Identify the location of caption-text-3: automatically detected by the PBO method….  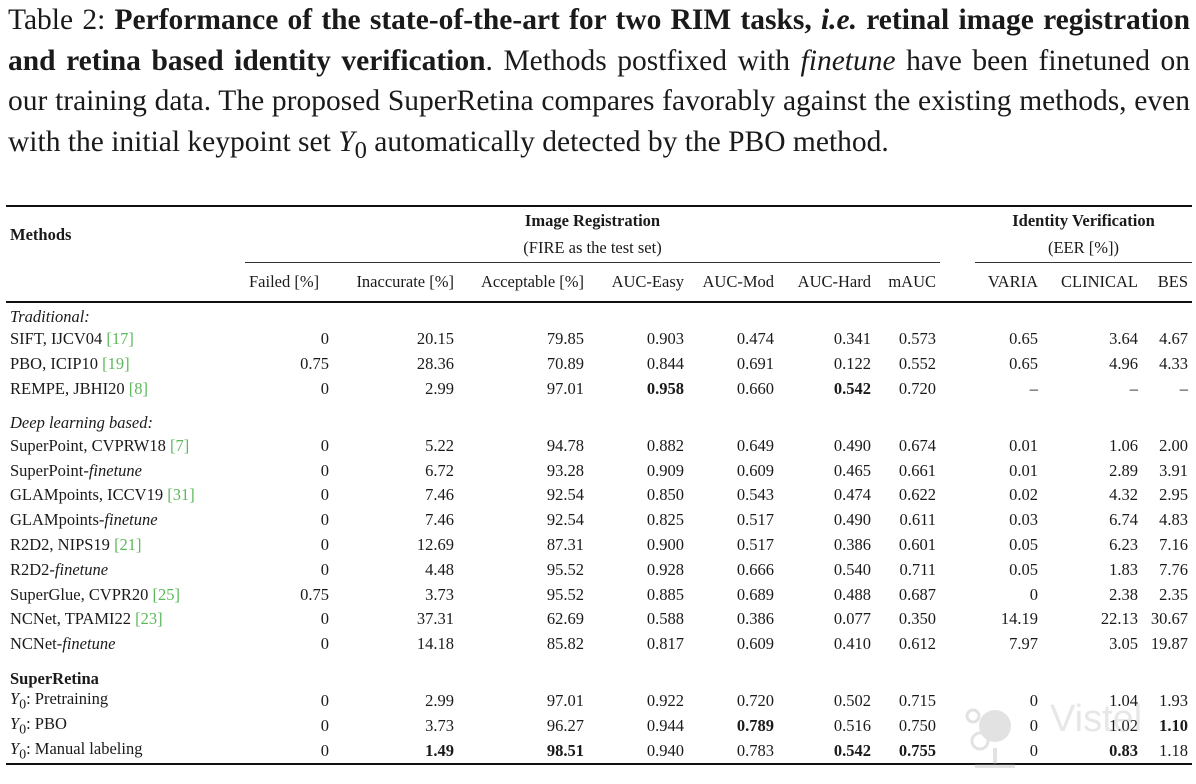
(627, 141).